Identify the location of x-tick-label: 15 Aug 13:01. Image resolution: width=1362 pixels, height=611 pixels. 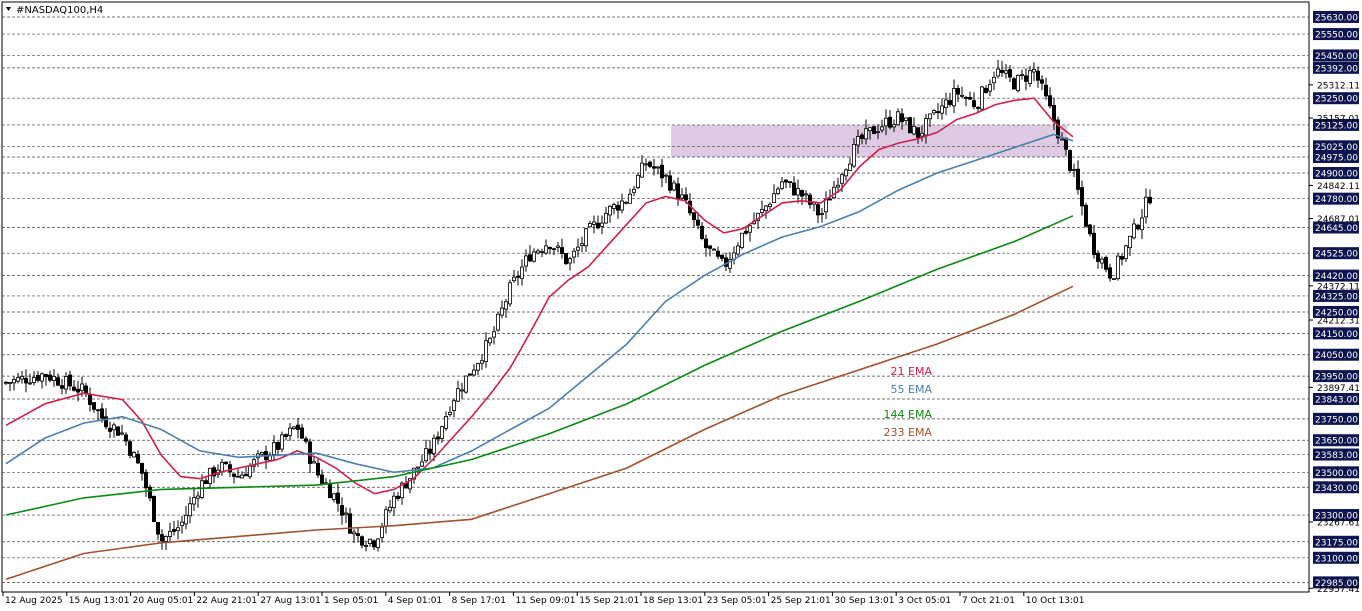
(99, 601).